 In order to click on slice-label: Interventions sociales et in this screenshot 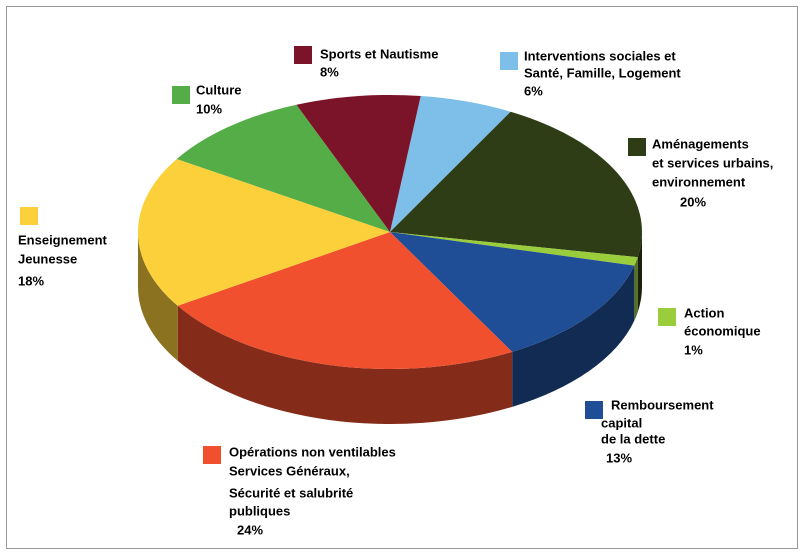, I will do `click(600, 55)`.